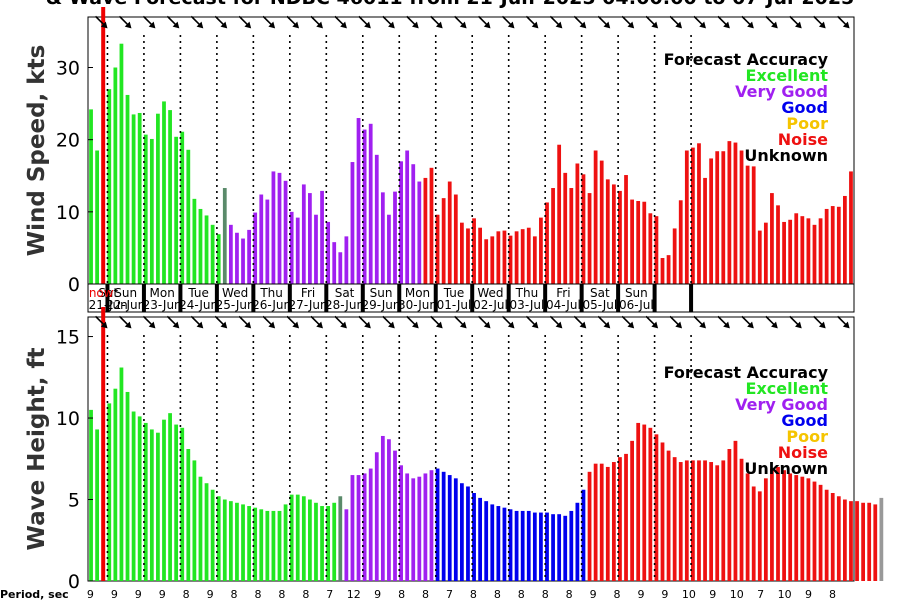 The image size is (900, 600). Describe the element at coordinates (803, 139) in the screenshot. I see `legend-item: Noise` at that location.